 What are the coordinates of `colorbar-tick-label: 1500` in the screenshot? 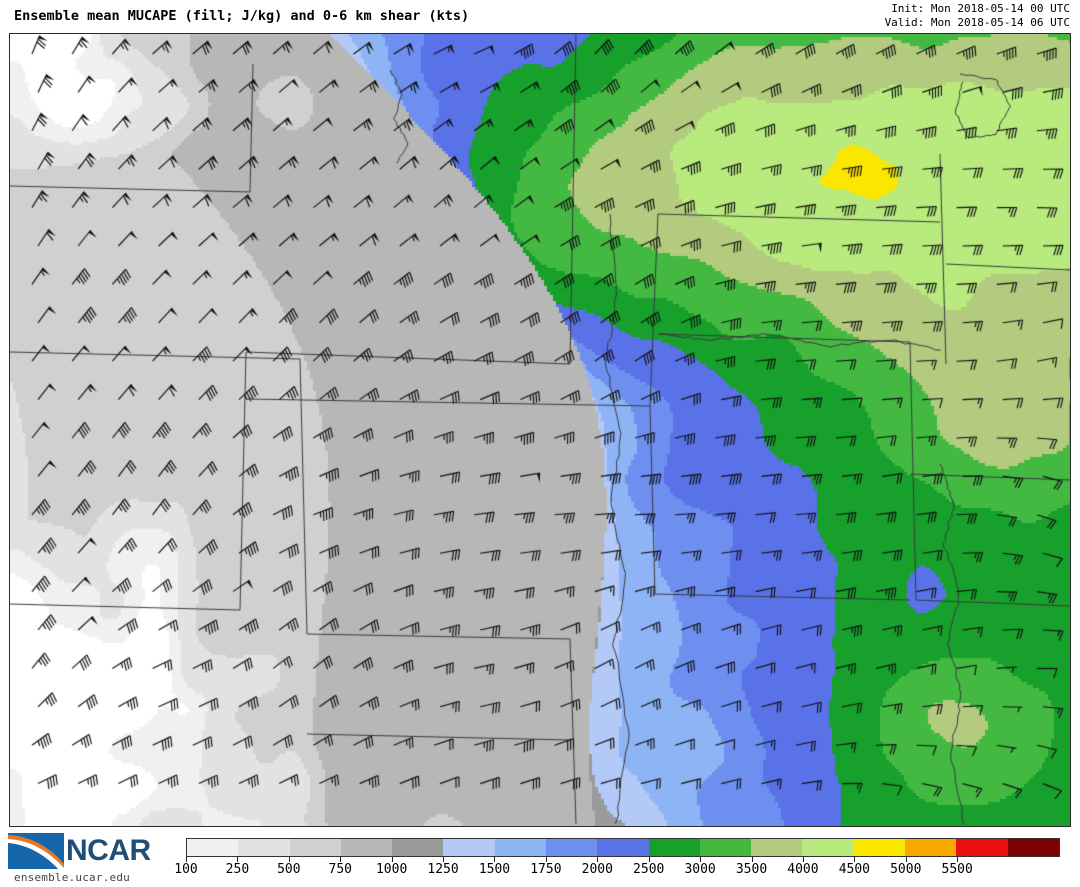 It's located at (494, 869).